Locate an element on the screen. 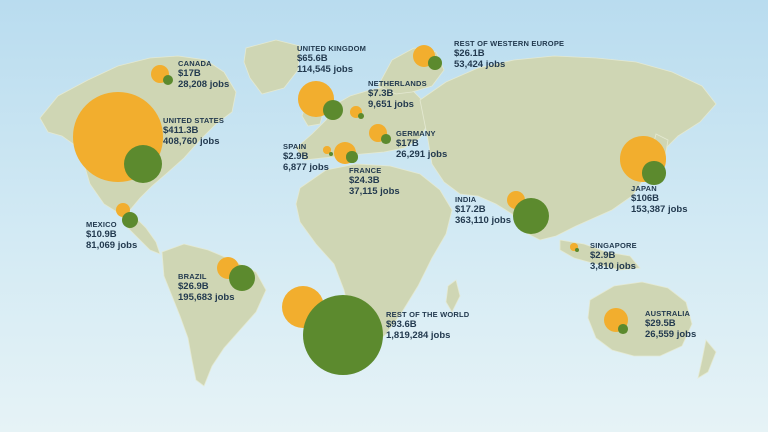 The image size is (768, 432). spain-jobs-text: 6,877 jobs is located at coordinates (306, 167).